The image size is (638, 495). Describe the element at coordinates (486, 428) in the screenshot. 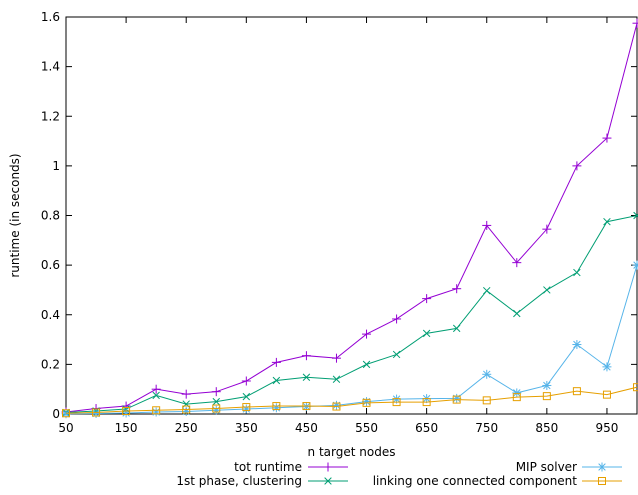

I see `x-tick-label: 750` at that location.